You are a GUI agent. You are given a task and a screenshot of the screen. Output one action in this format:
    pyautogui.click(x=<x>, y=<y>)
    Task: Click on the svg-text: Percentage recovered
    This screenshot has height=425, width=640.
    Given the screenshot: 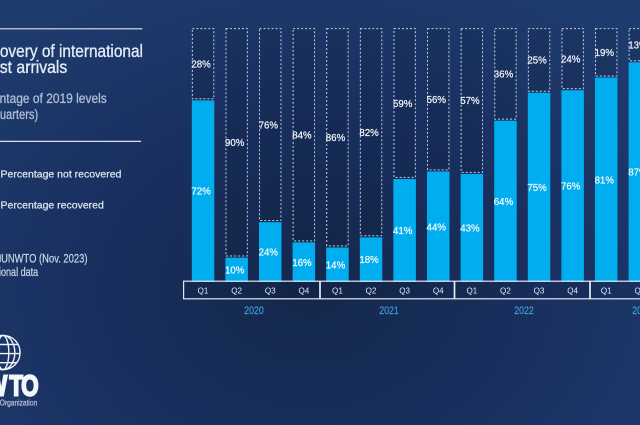 What is the action you would take?
    pyautogui.click(x=52, y=206)
    